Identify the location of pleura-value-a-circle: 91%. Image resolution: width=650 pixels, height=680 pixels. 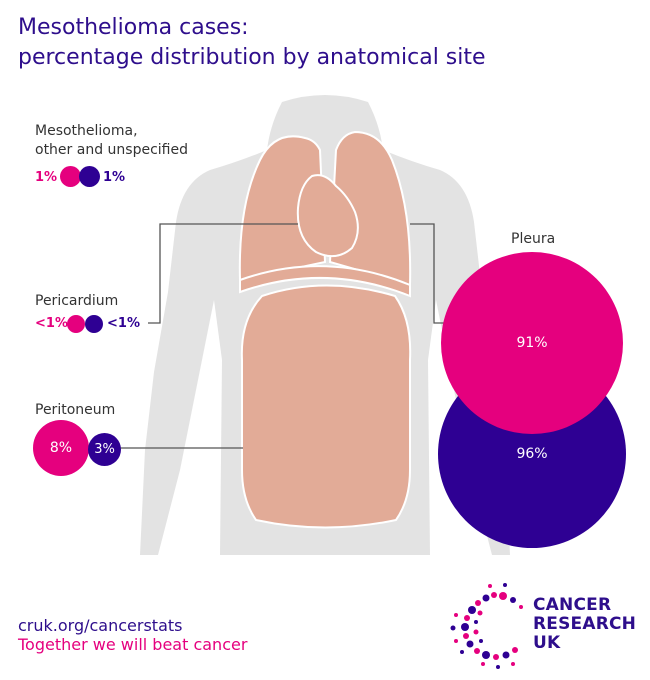
(532, 343).